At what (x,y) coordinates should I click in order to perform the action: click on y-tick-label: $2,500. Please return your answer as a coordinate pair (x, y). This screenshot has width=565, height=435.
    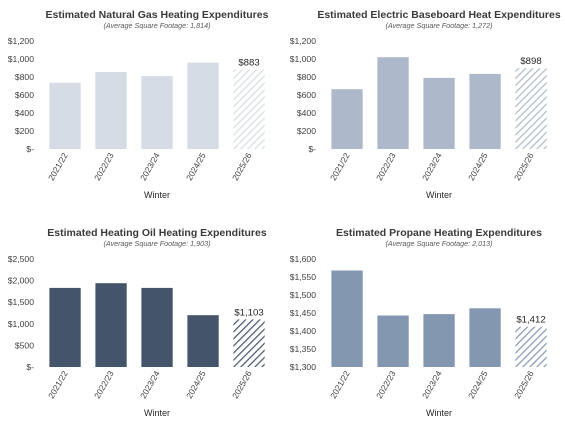
    Looking at the image, I should click on (21, 259).